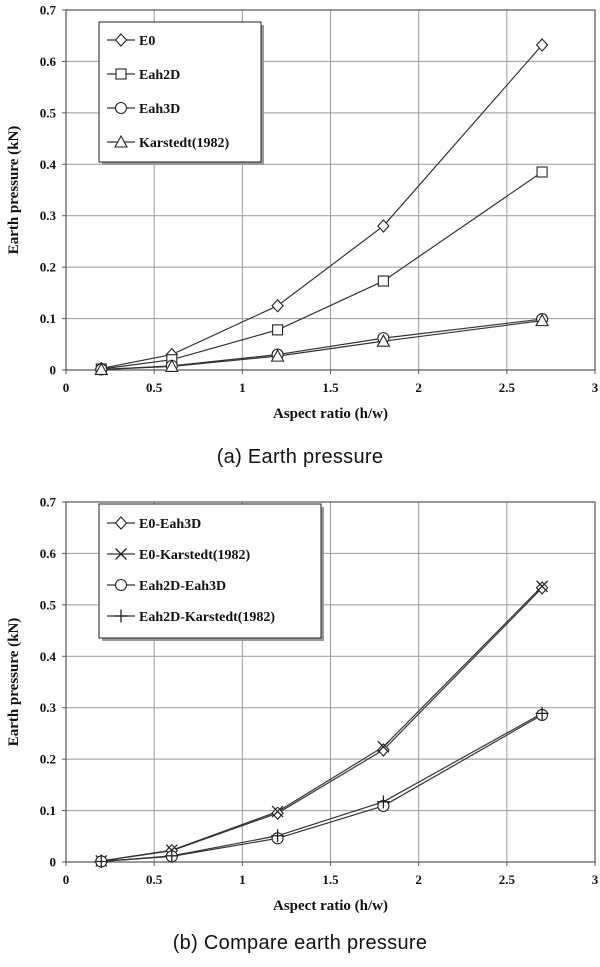 The height and width of the screenshot is (967, 600). I want to click on chart-a-xtick-label: 3, so click(595, 387).